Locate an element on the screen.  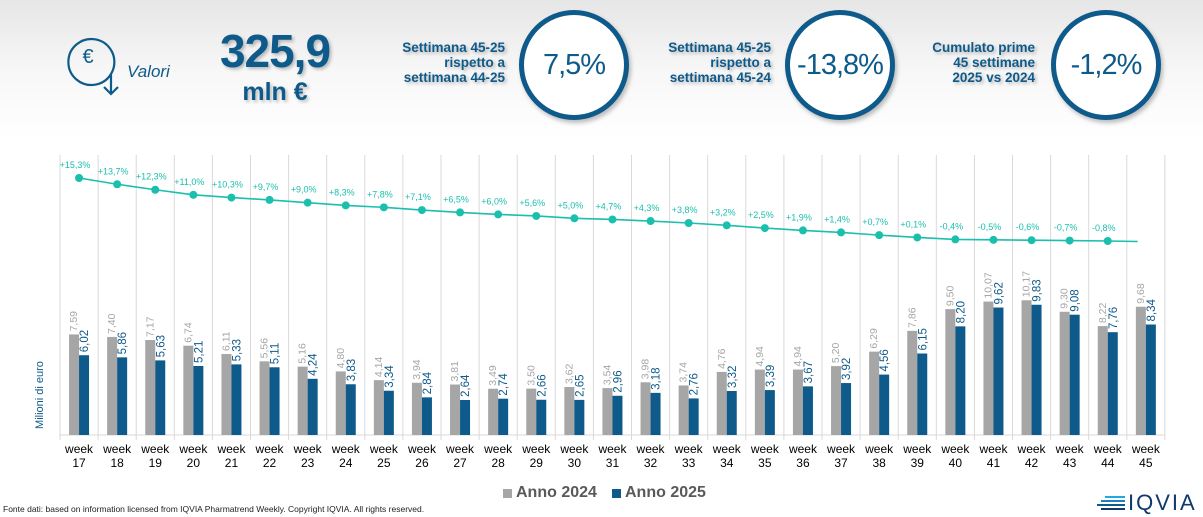
trend-data-label: +2,5% is located at coordinates (761, 215).